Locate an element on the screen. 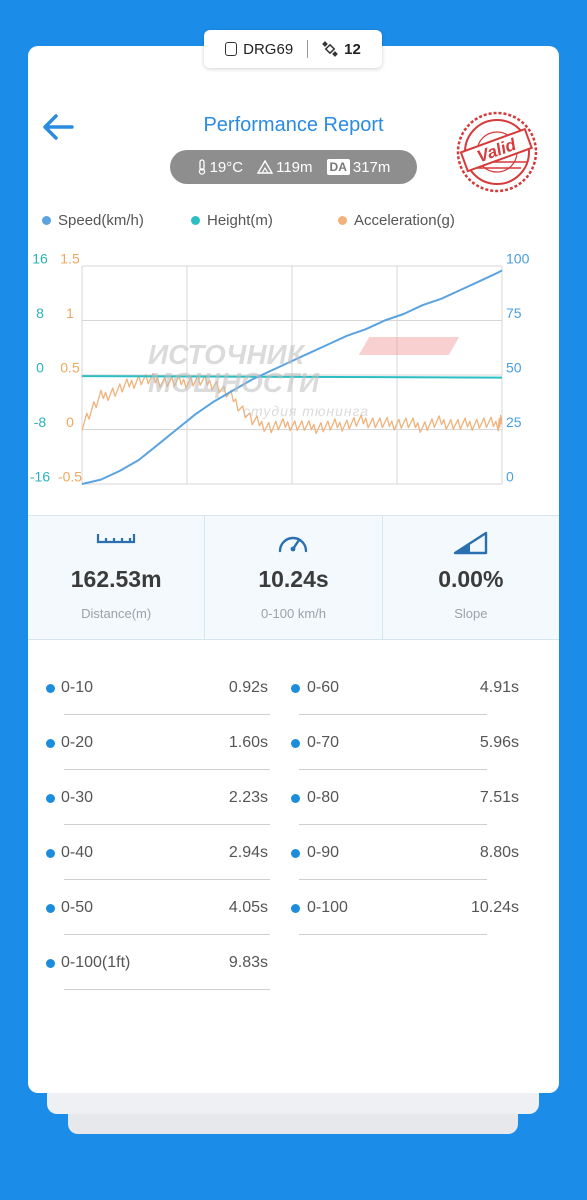 The image size is (587, 1200). tick-label: 16 is located at coordinates (40, 259).